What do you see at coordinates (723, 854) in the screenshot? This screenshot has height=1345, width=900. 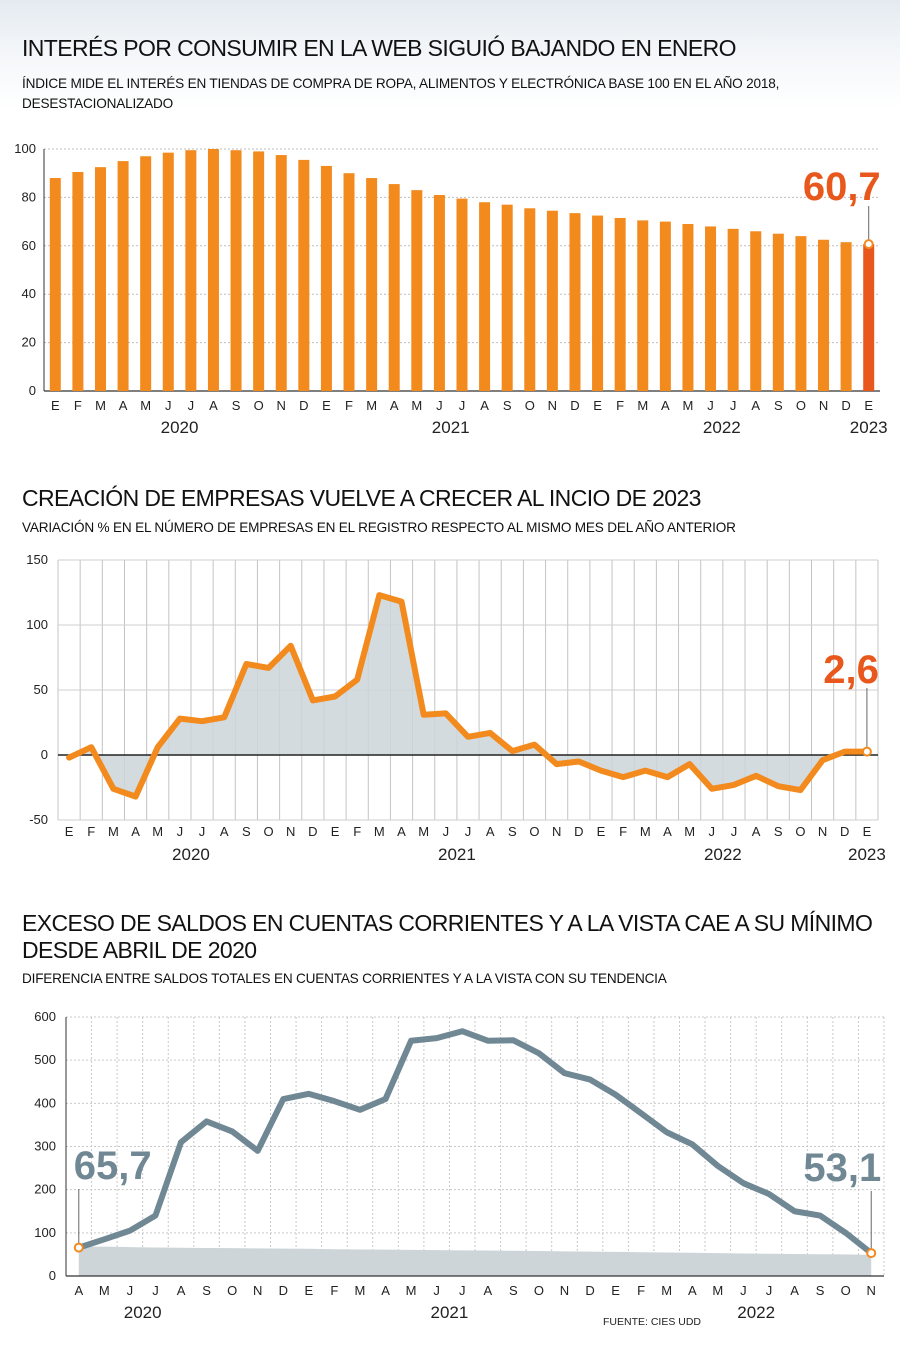 I see `year-label: 2022` at bounding box center [723, 854].